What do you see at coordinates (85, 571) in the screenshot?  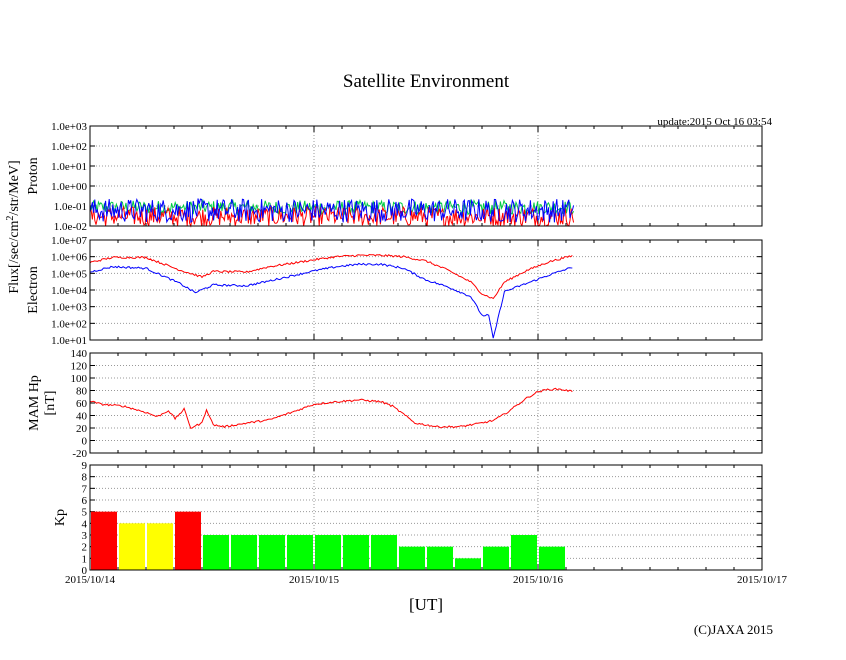 I see `kp-ytick-label: 0` at bounding box center [85, 571].